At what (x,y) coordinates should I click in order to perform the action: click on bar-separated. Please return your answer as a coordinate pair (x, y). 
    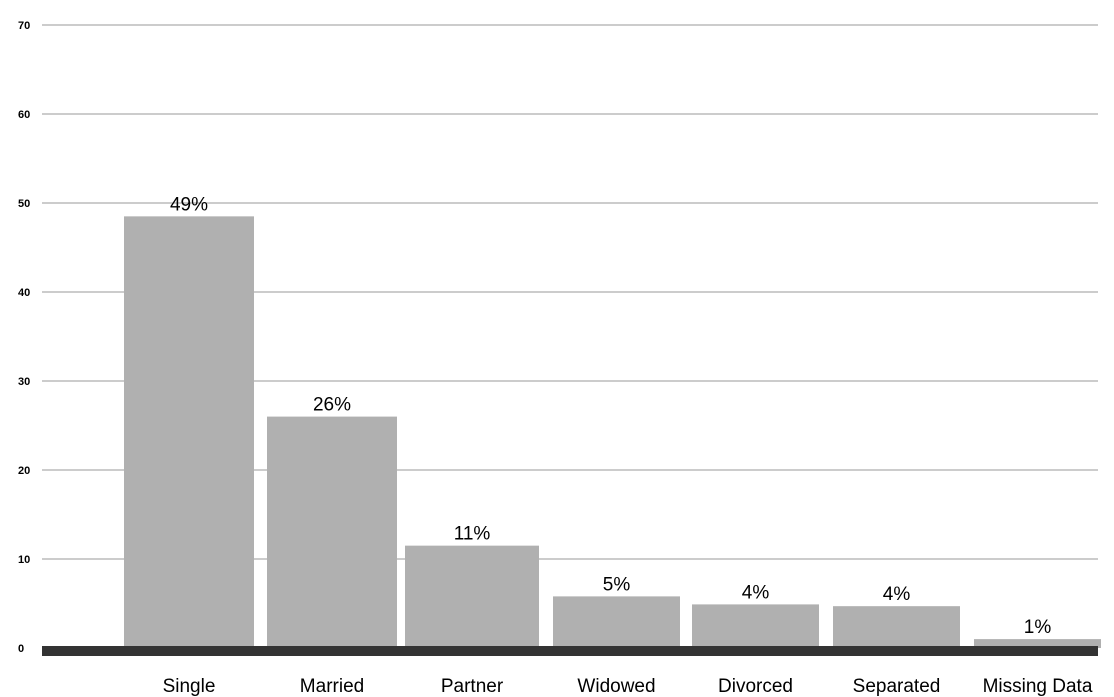
    Looking at the image, I should click on (896, 627).